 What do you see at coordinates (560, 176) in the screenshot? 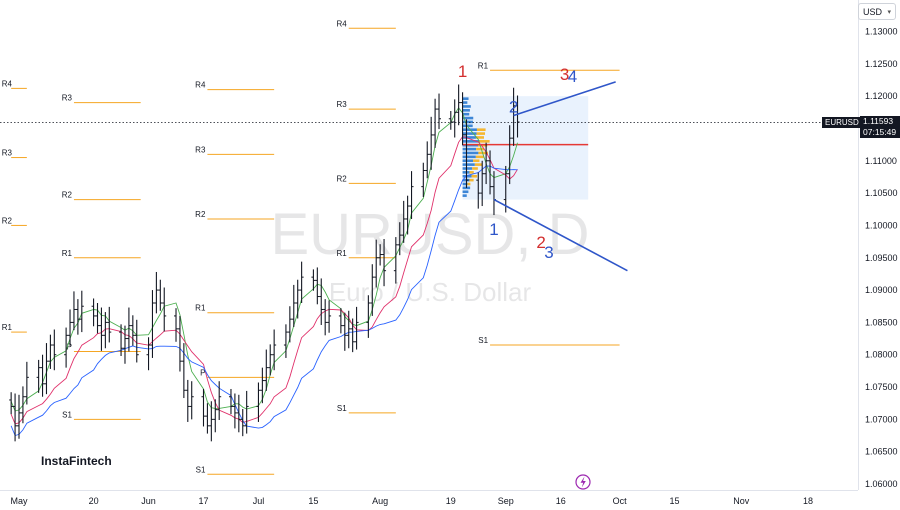
I see `drawings` at bounding box center [560, 176].